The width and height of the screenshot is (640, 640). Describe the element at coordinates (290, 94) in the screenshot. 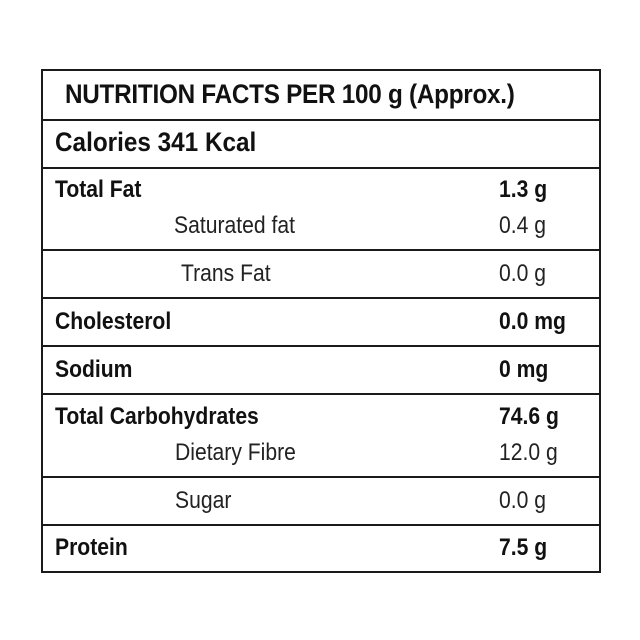

I see `table-title: NUTRITION FACTS PER 100 g (Approx.)` at that location.